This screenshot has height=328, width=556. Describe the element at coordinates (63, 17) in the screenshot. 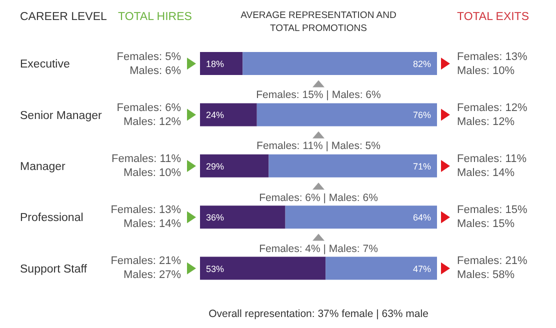

I see `text: CAREER LEVEL` at that location.